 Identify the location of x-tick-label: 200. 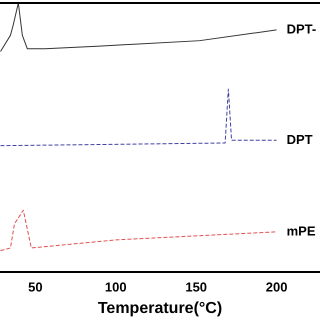
(277, 287).